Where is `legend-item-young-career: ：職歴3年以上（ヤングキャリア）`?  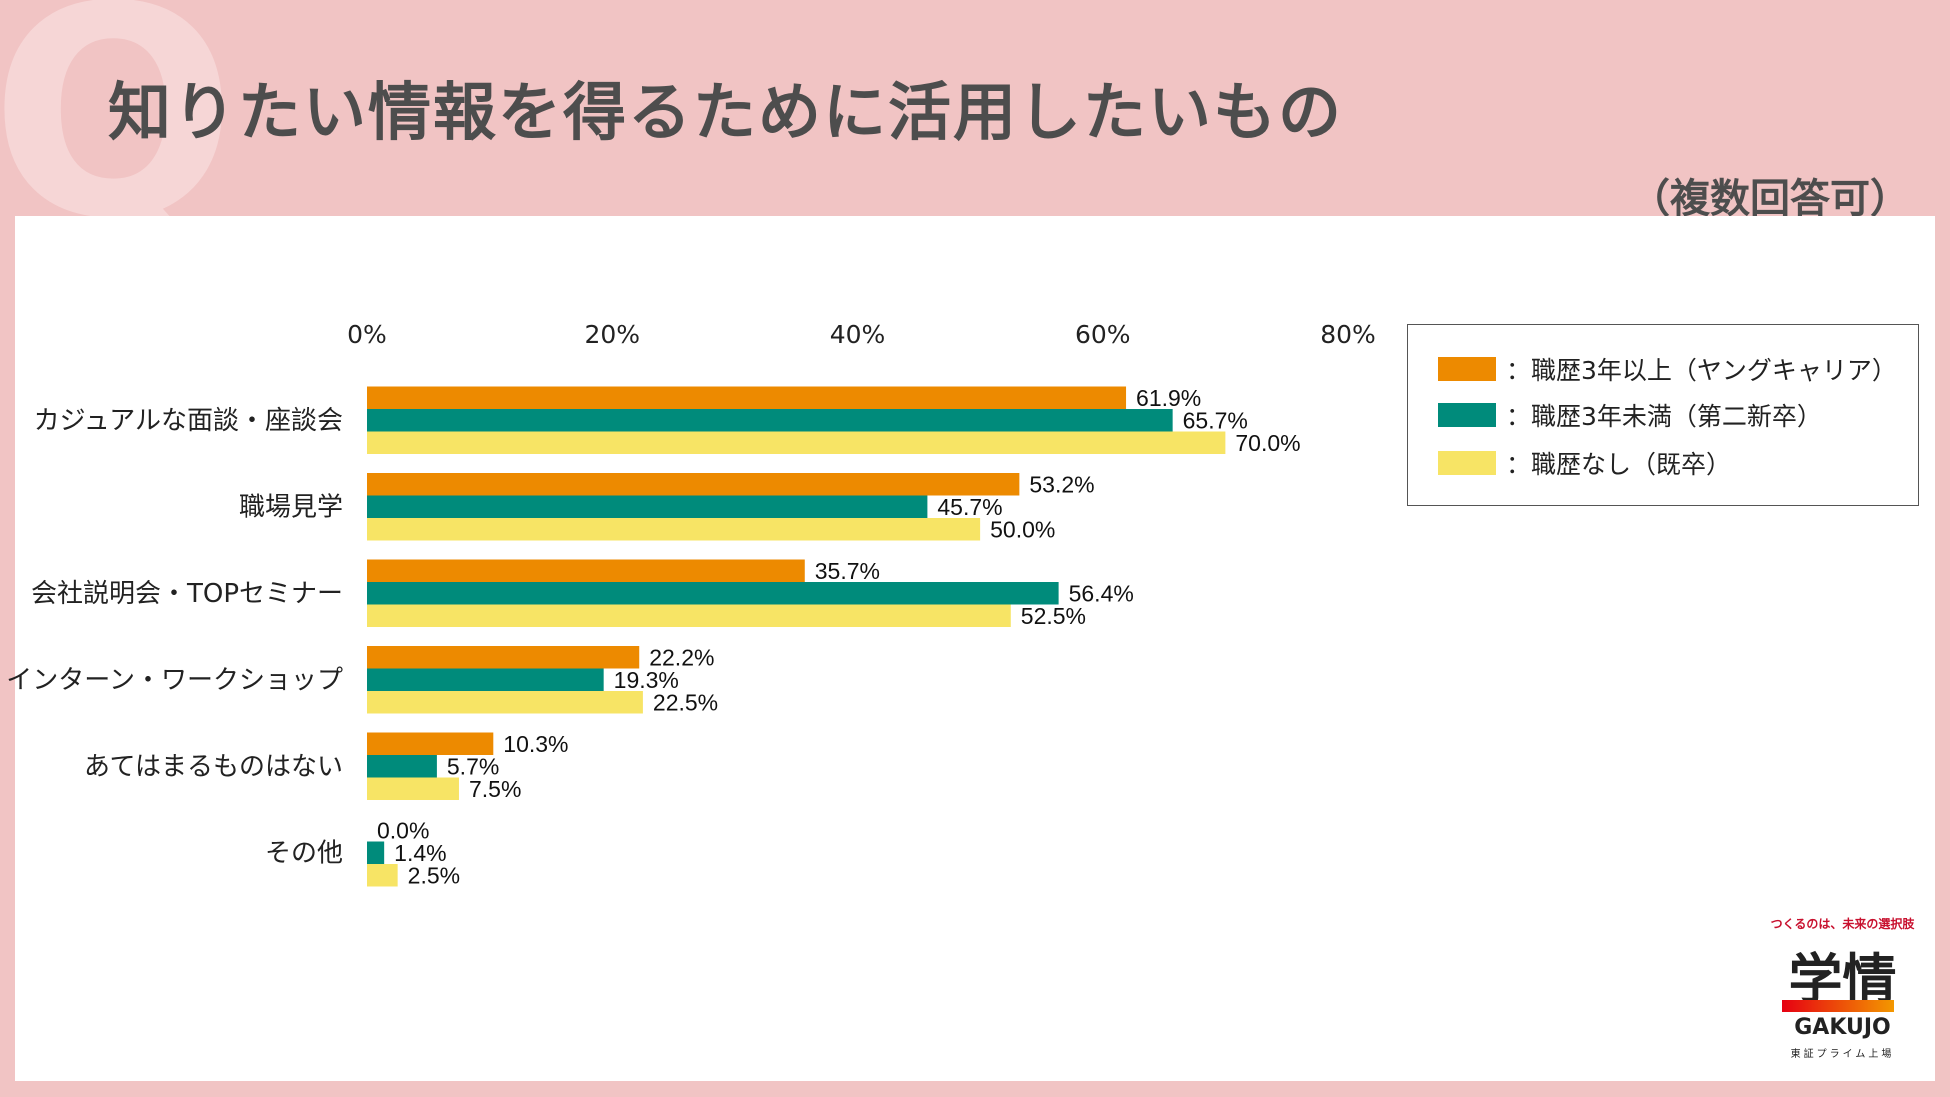 legend-item-young-career: ：職歴3年以上（ヤングキャリア） is located at coordinates (1667, 369).